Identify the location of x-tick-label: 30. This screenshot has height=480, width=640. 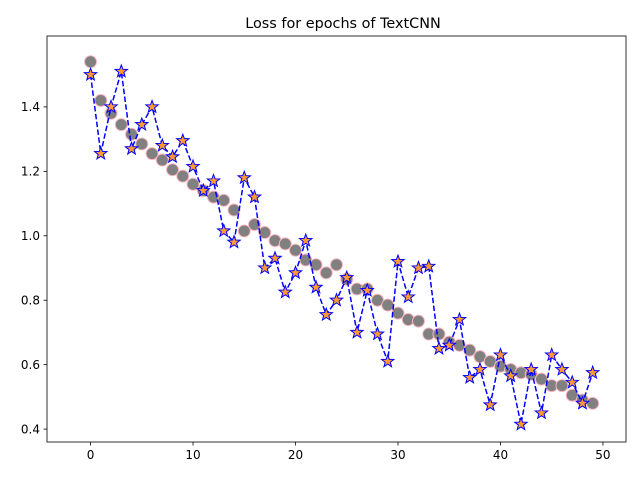
(397, 455).